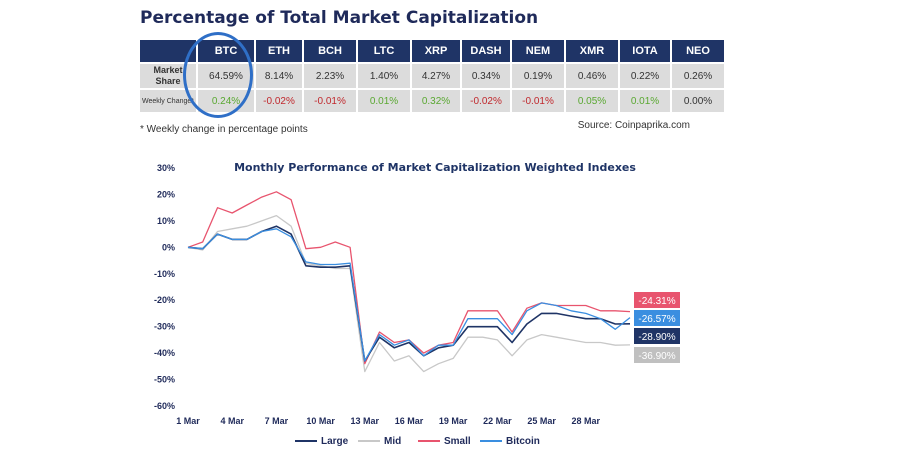 The image size is (900, 460). Describe the element at coordinates (698, 51) in the screenshot. I see `col-header: NEO` at that location.